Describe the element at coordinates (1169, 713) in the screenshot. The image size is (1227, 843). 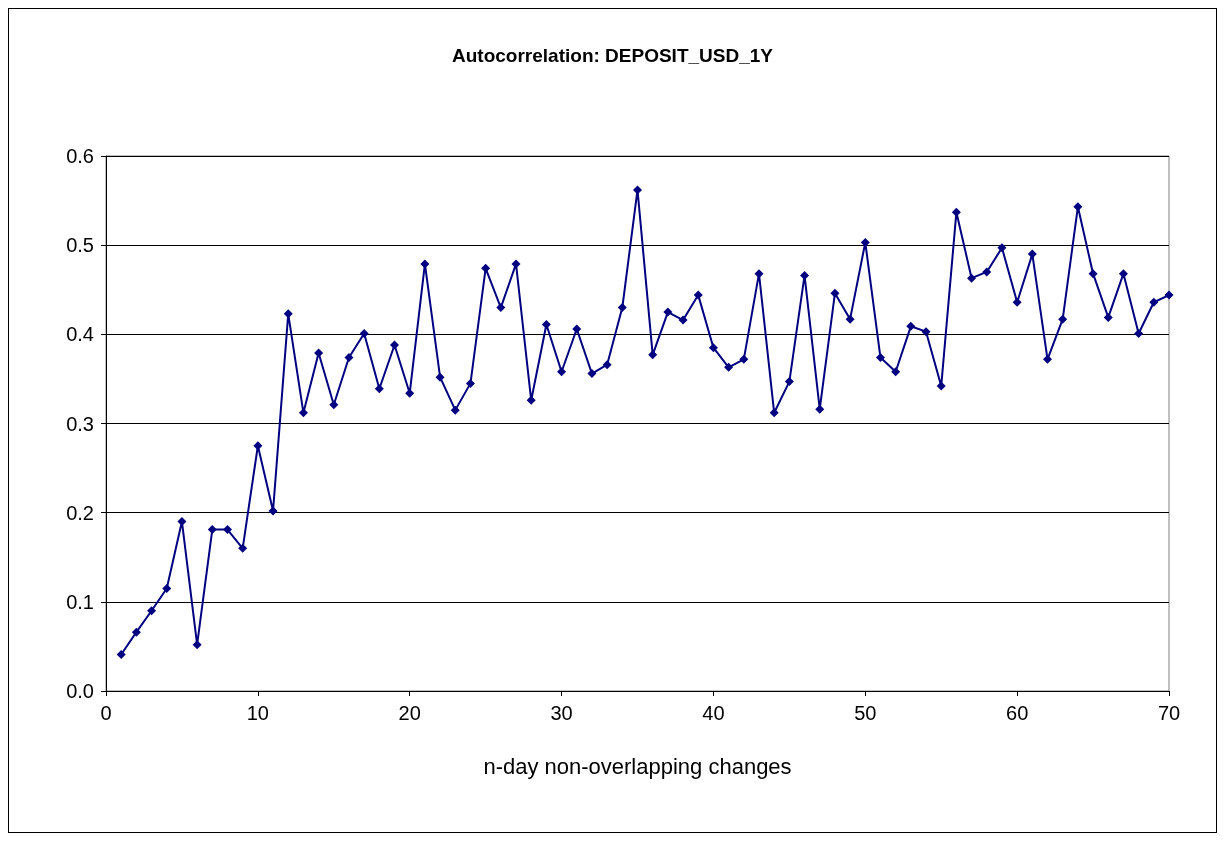
I see `x-tick-label: 70` at that location.